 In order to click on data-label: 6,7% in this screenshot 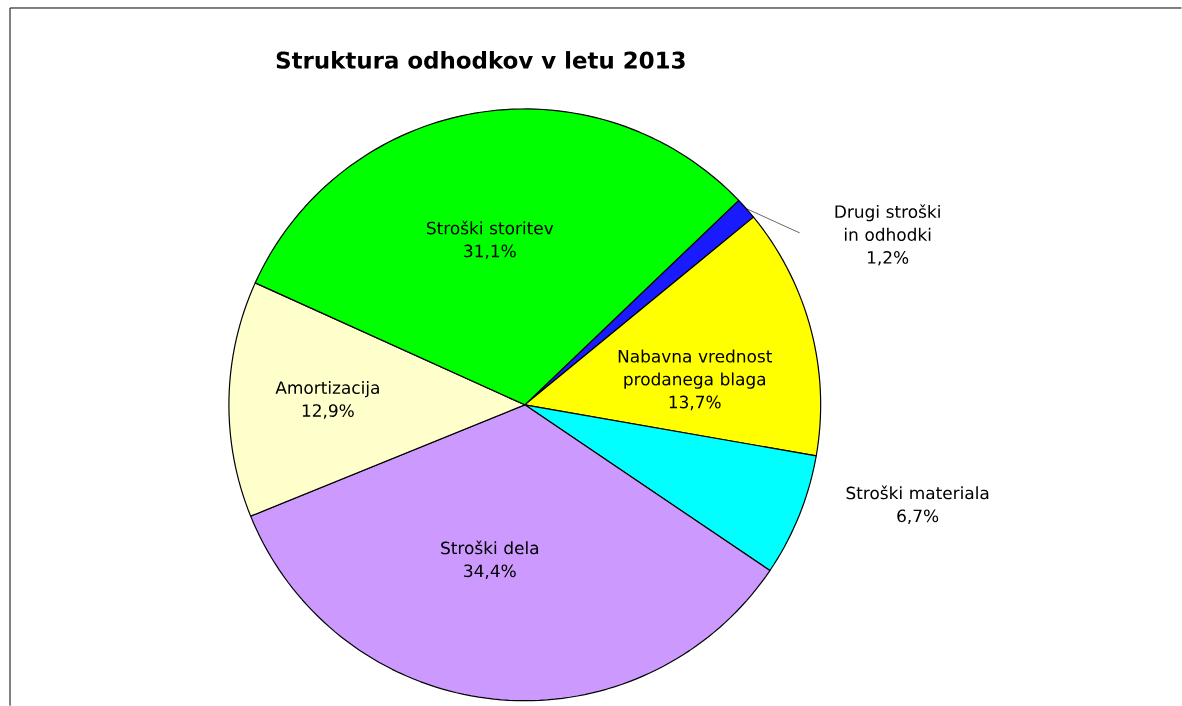, I will do `click(918, 516)`.